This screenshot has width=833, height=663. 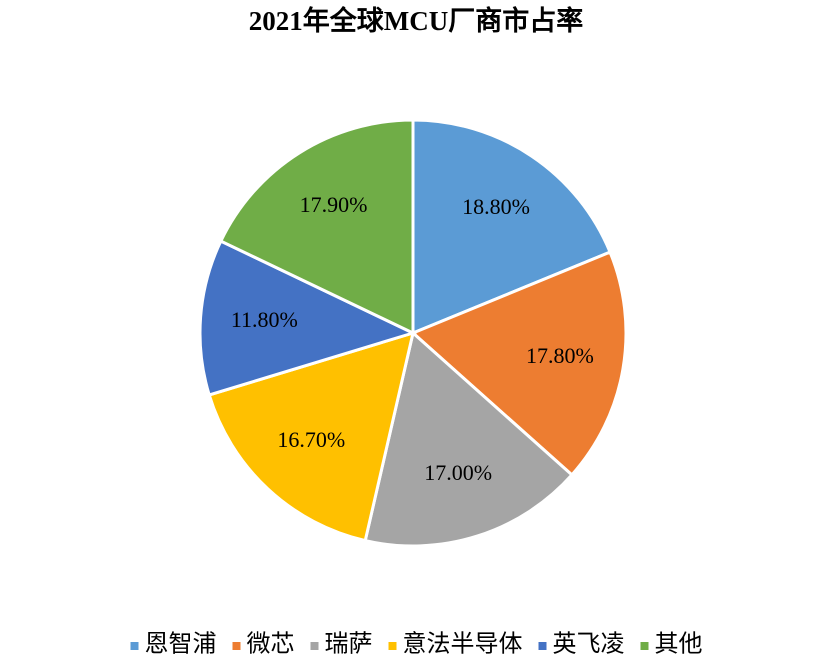 What do you see at coordinates (271, 644) in the screenshot?
I see `legend-label: 微芯` at bounding box center [271, 644].